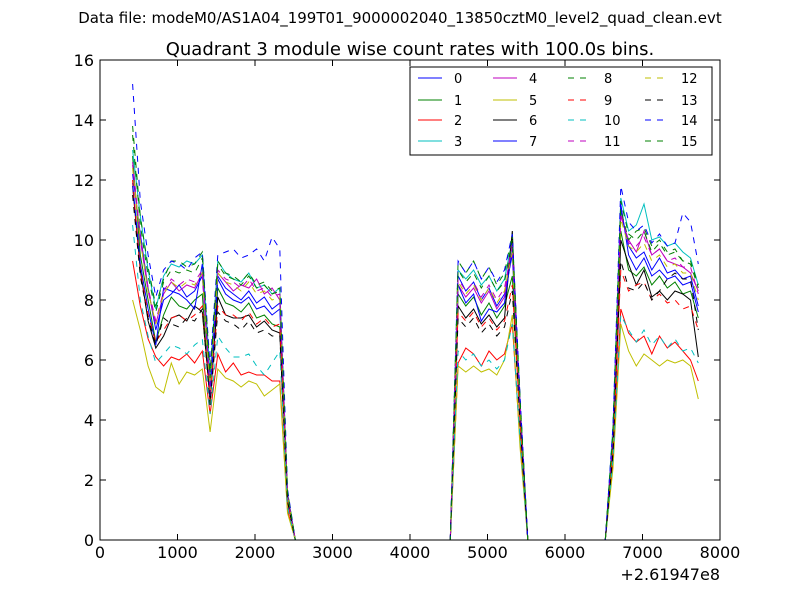 This screenshot has height=600, width=800. Describe the element at coordinates (84, 180) in the screenshot. I see `y-tick-label: 12` at that location.